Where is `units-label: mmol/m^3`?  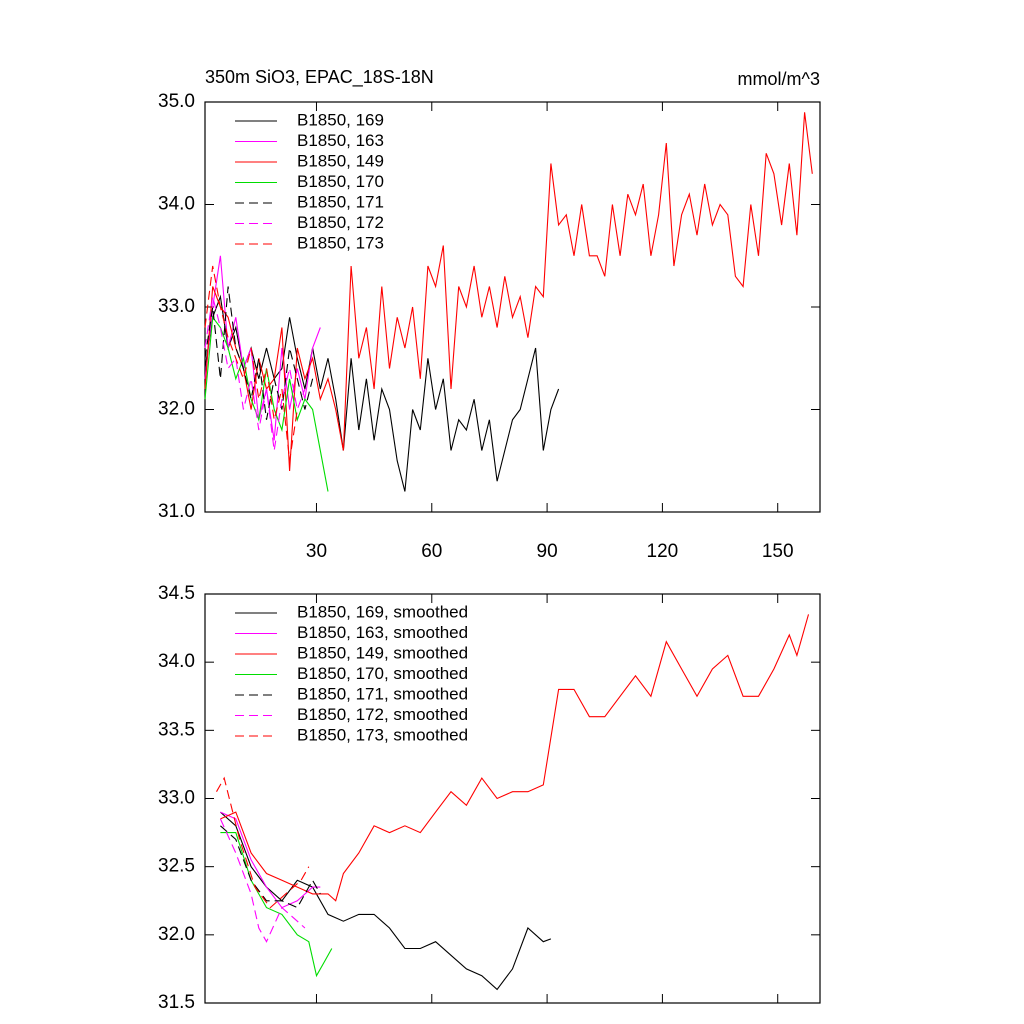 units-label: mmol/m^3 is located at coordinates (779, 79).